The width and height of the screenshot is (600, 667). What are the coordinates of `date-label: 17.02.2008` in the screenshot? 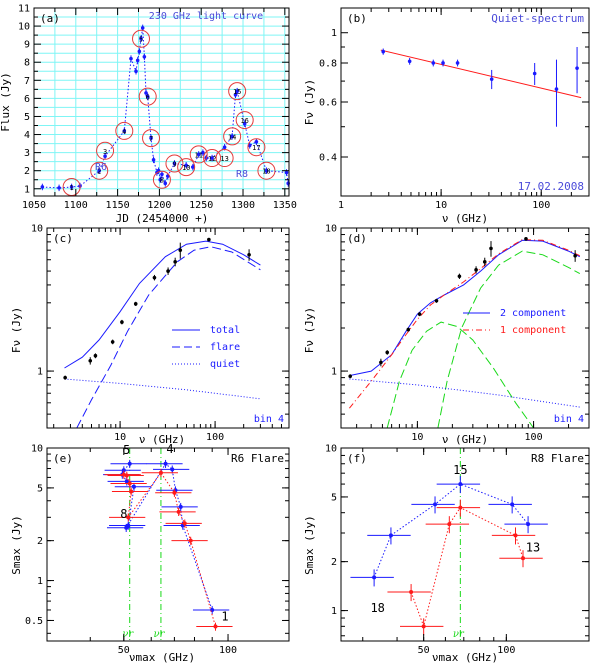 It's located at (551, 186).